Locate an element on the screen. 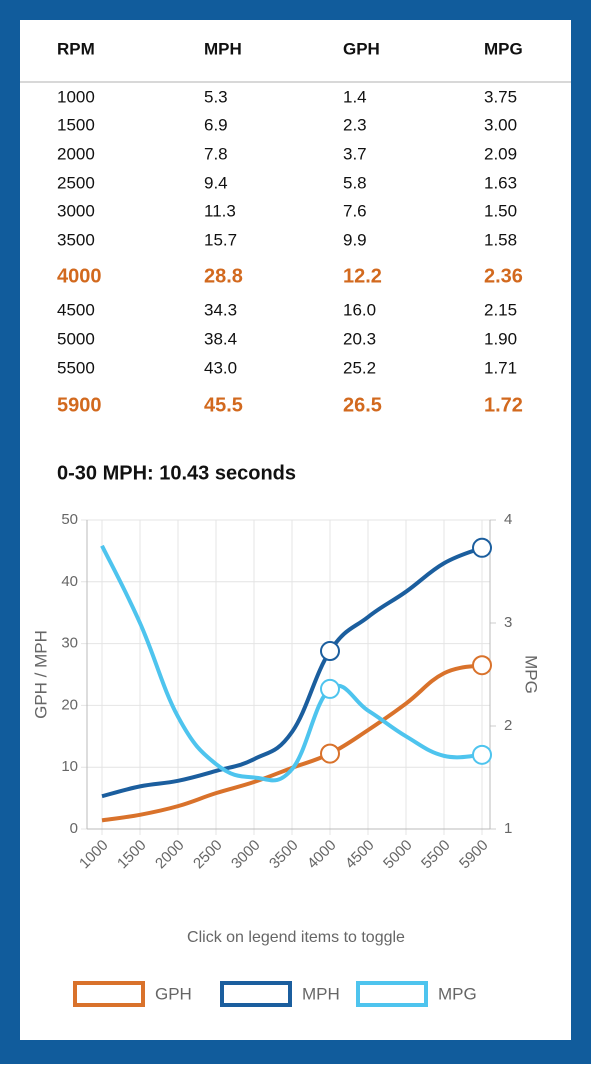 Image resolution: width=591 pixels, height=1069 pixels. y2-tick-label: 3 is located at coordinates (508, 622).